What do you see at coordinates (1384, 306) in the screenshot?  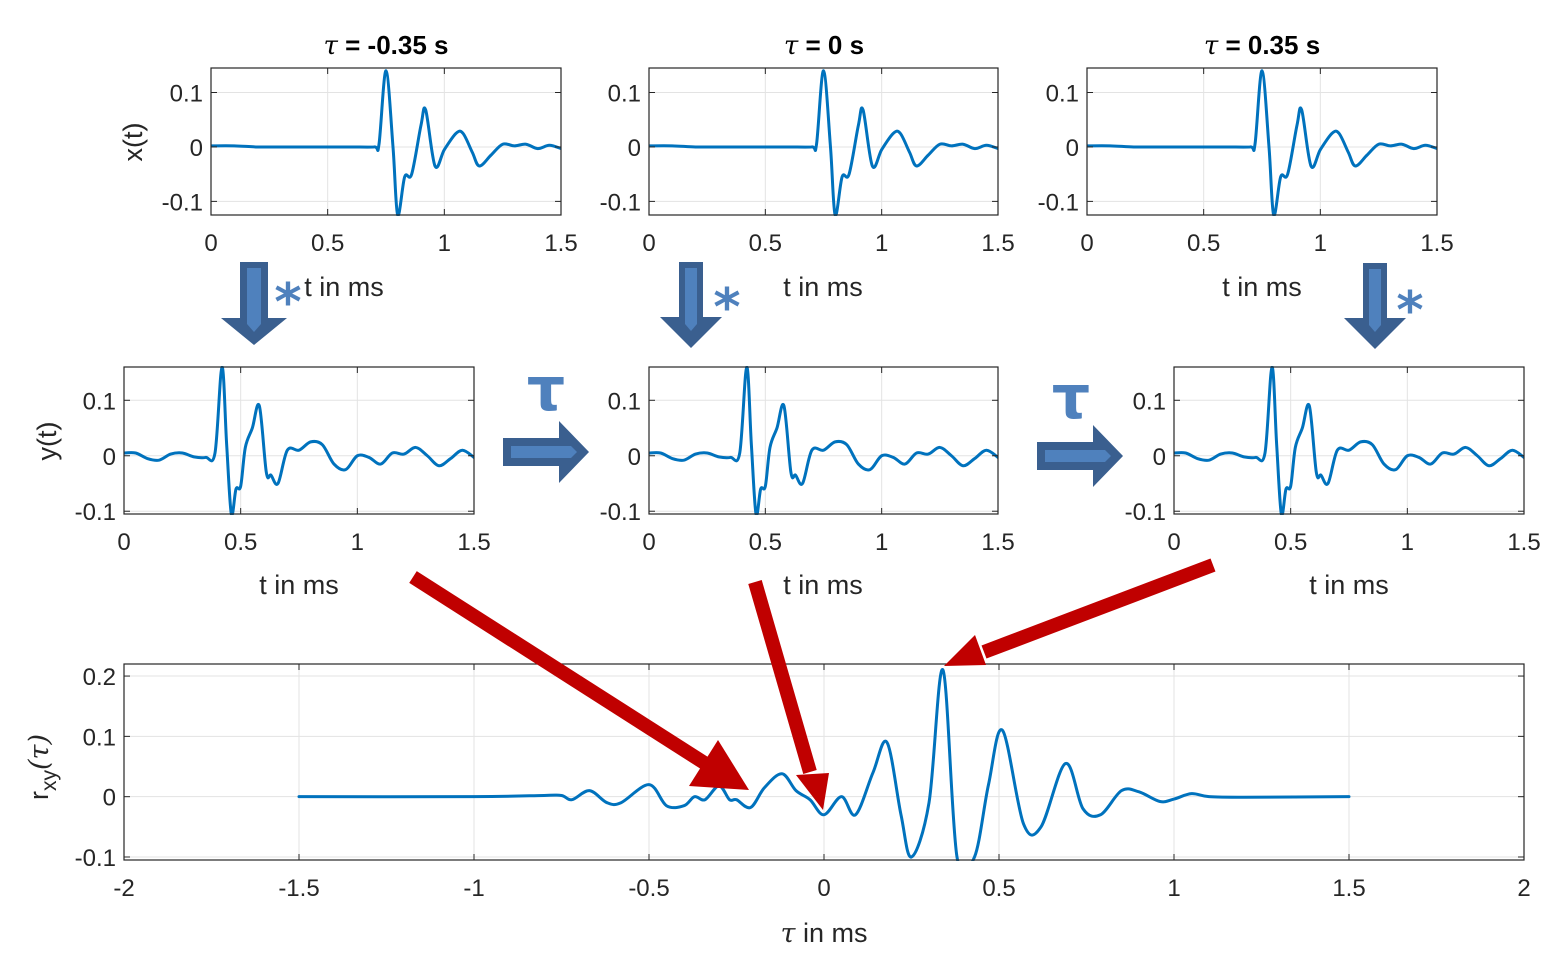 I see `convolution-arrow-right: *` at bounding box center [1384, 306].